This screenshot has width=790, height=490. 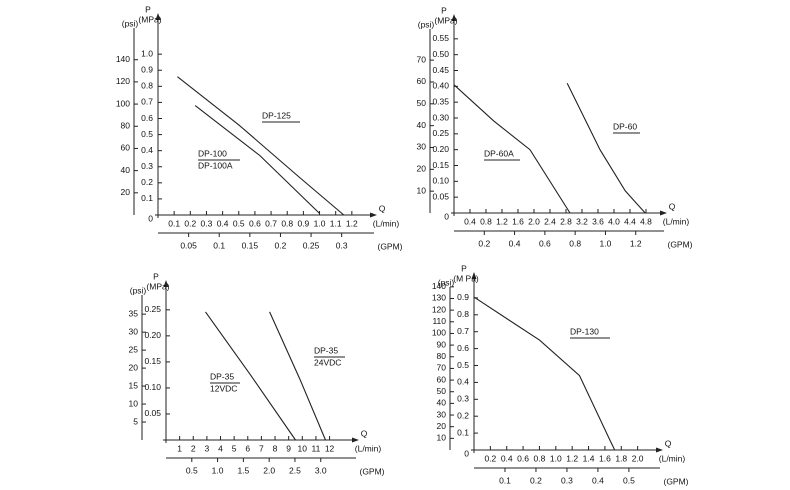 I want to click on y-tick-label: 0.05, so click(x=152, y=413).